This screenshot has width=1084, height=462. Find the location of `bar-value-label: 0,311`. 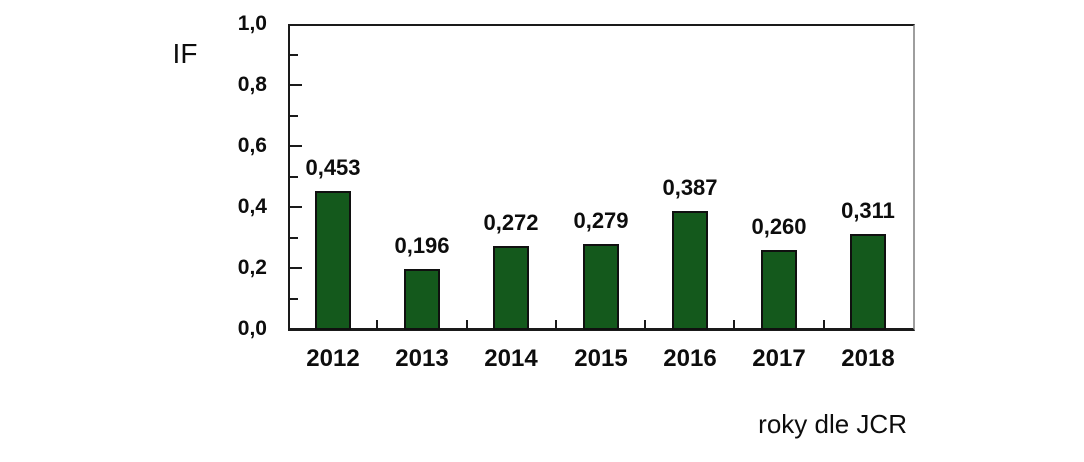

bar-value-label: 0,311 is located at coordinates (868, 210).